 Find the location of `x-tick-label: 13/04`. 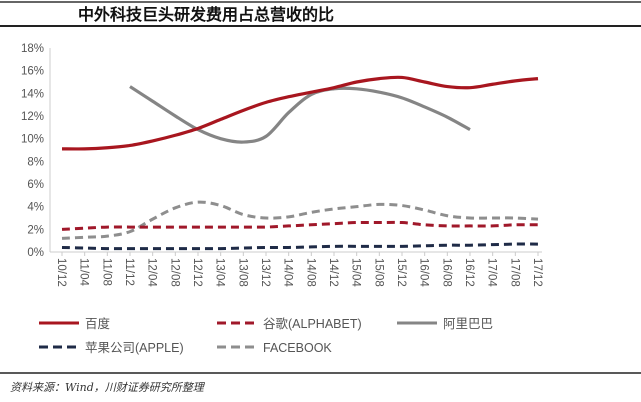

x-tick-label: 13/04 is located at coordinates (220, 272).